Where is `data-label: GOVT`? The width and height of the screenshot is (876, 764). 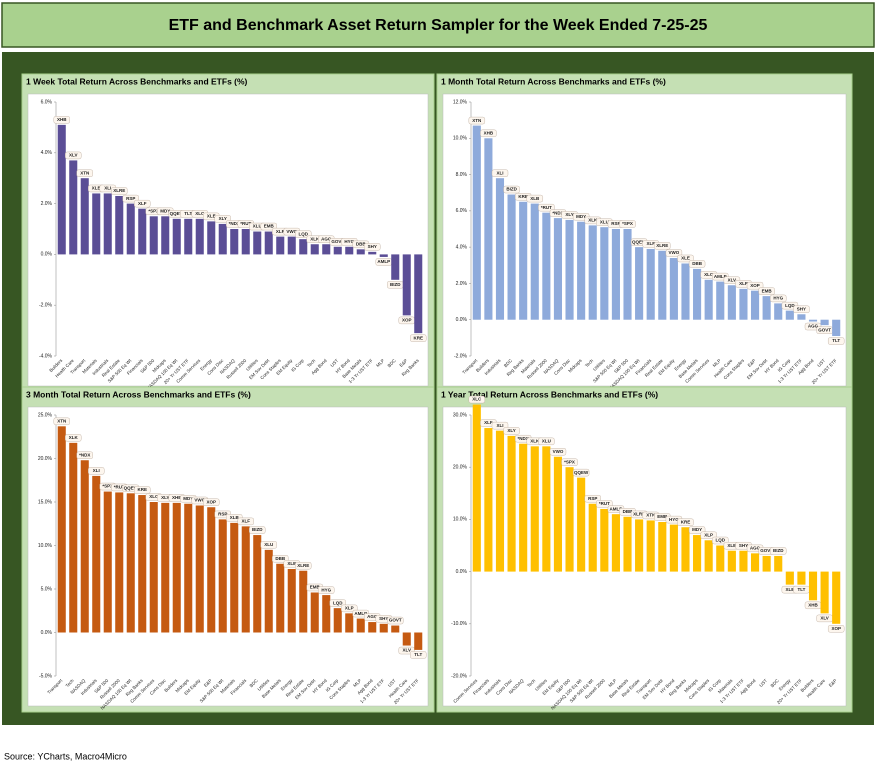 data-label: GOVT is located at coordinates (337, 241).